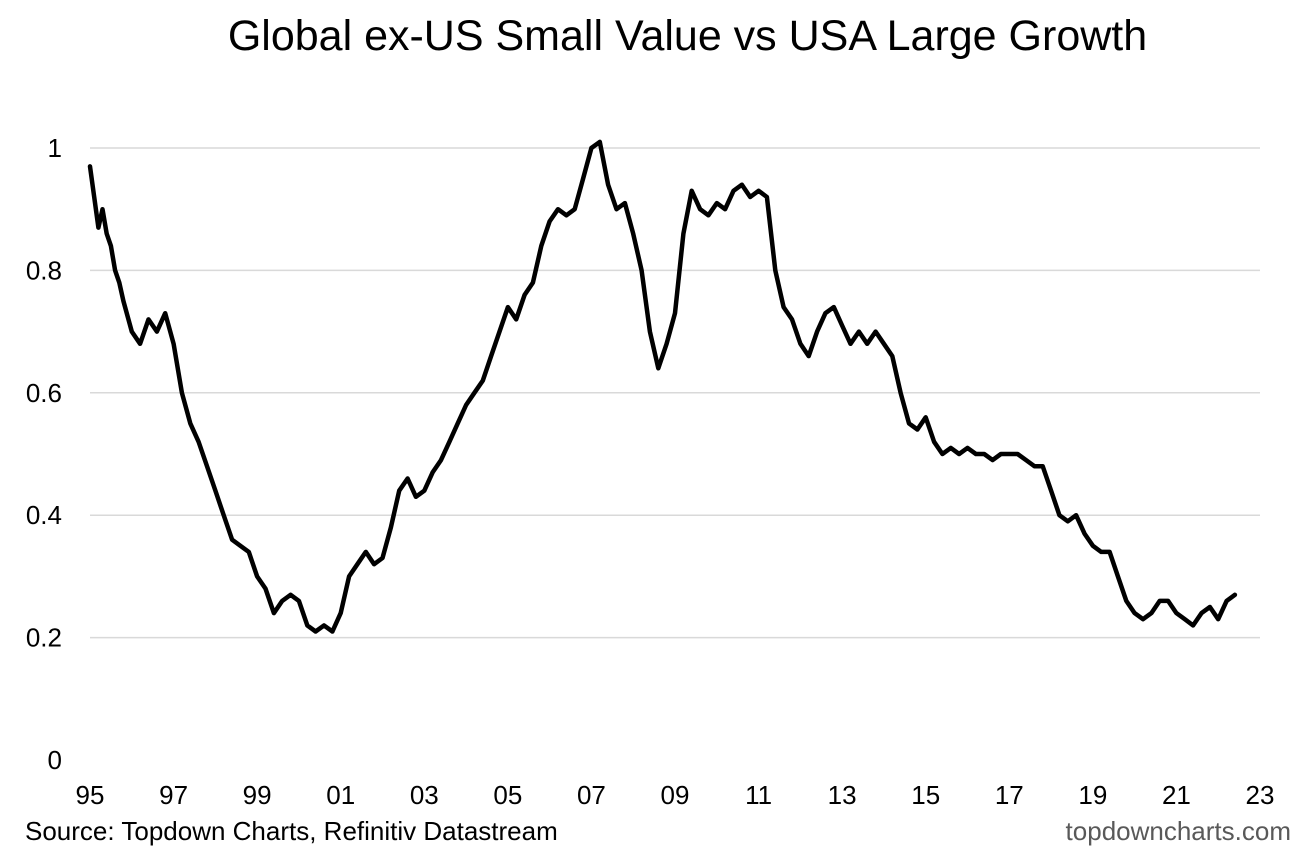 This screenshot has height=860, width=1315. I want to click on x-tick-label: 23, so click(1260, 795).